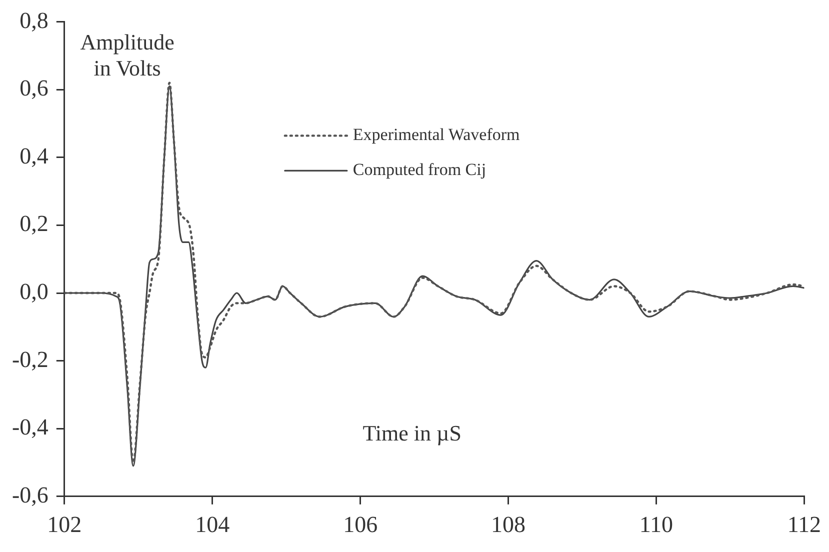 The width and height of the screenshot is (829, 552). What do you see at coordinates (34, 223) in the screenshot?
I see `y-tick-label: 0,2` at bounding box center [34, 223].